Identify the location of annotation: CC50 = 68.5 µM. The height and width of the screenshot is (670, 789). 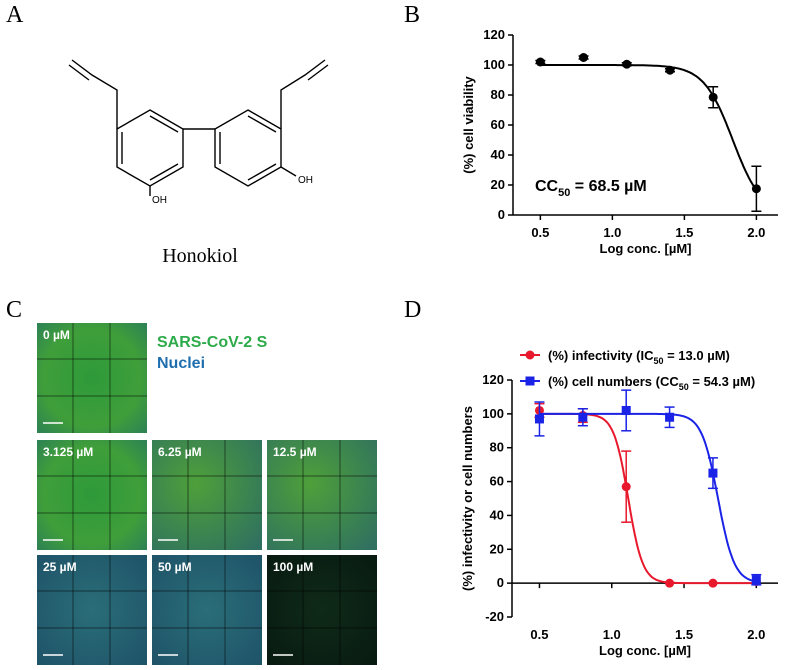
(591, 188).